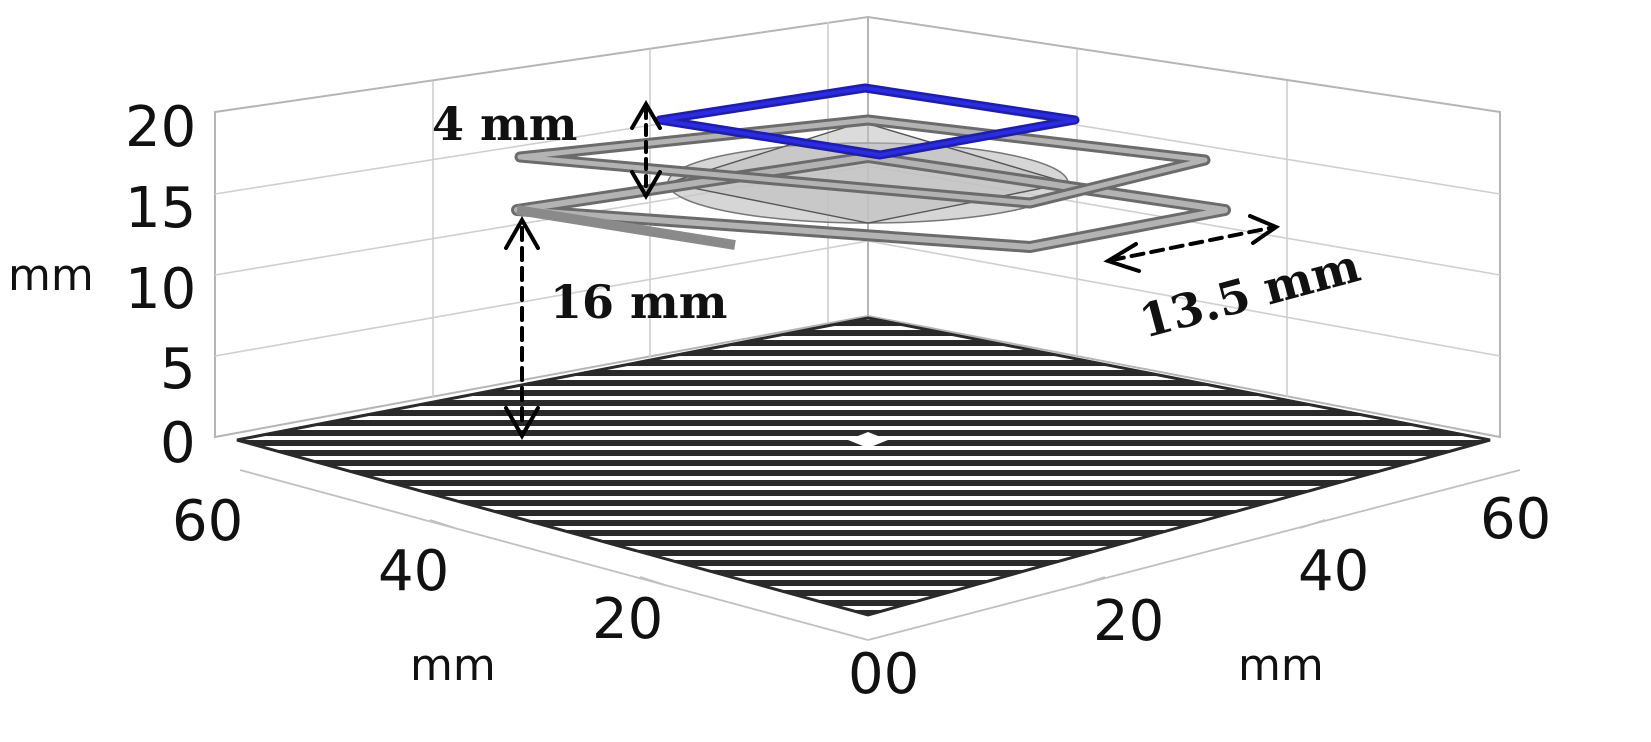  I want to click on right-floor-axis: 20 40 60 mm, so click(1322, 589).